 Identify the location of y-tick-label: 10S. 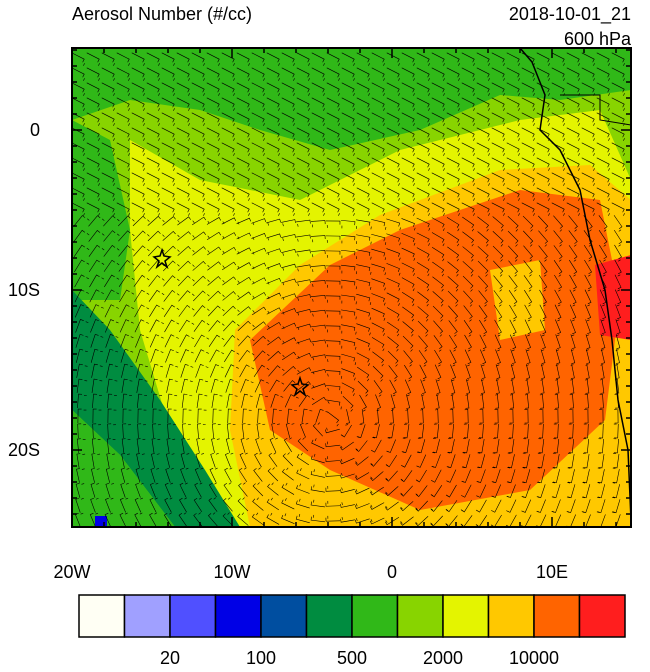
(24, 290).